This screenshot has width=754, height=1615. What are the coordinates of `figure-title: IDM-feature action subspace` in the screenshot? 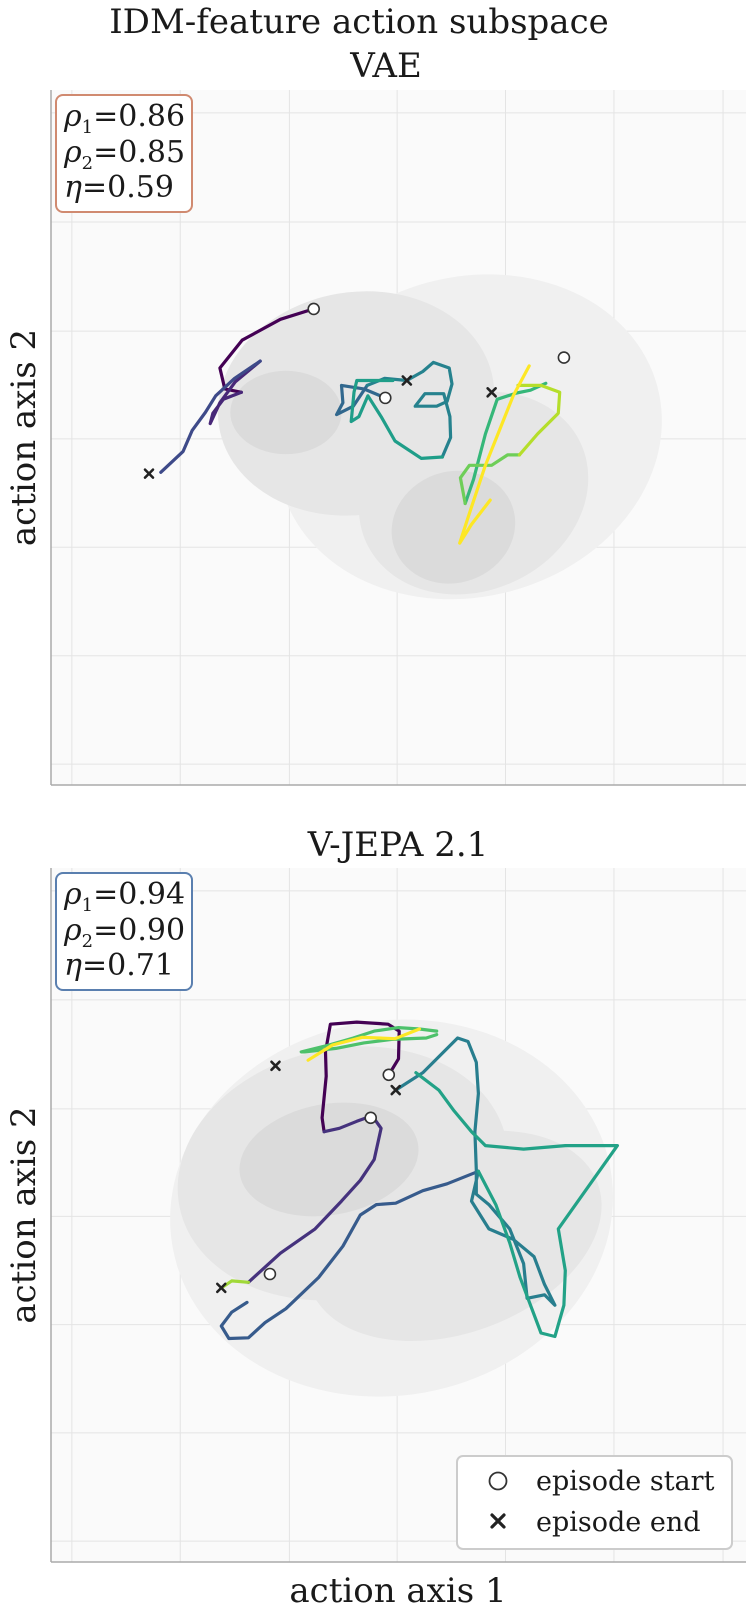 It's located at (359, 22).